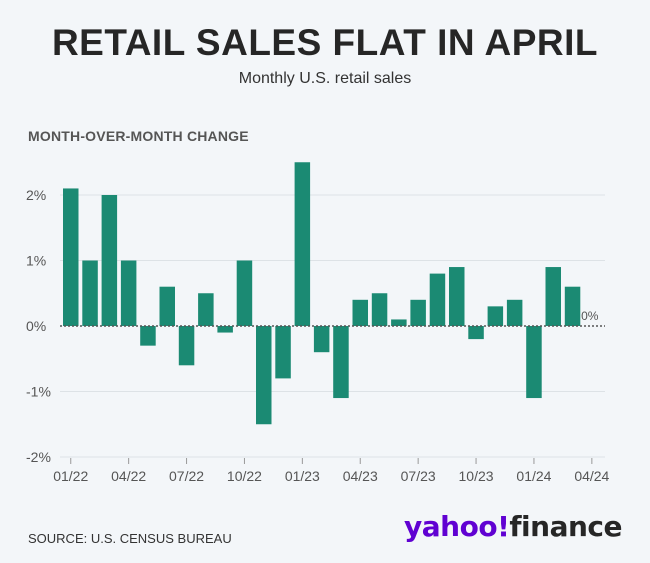 Image resolution: width=650 pixels, height=563 pixels. Describe the element at coordinates (36, 195) in the screenshot. I see `y-tick-label: 2%` at that location.